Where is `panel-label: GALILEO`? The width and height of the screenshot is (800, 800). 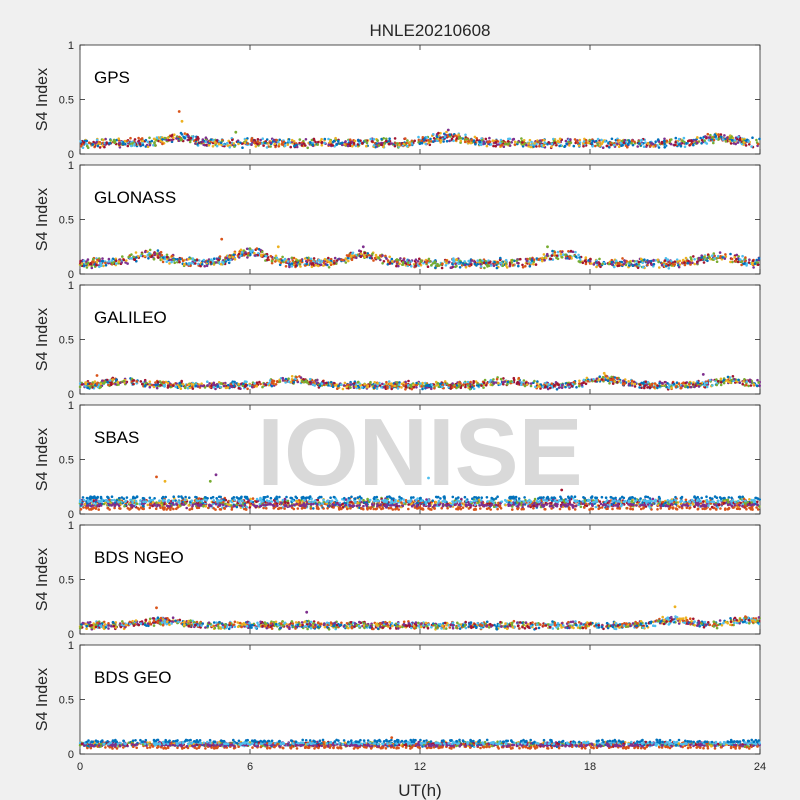 panel-label: GALILEO is located at coordinates (130, 317).